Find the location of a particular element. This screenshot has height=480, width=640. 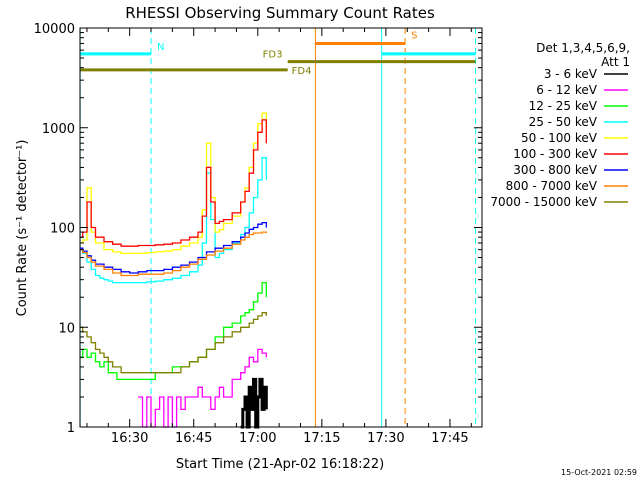

x-tick-label: 17:30 is located at coordinates (385, 438).